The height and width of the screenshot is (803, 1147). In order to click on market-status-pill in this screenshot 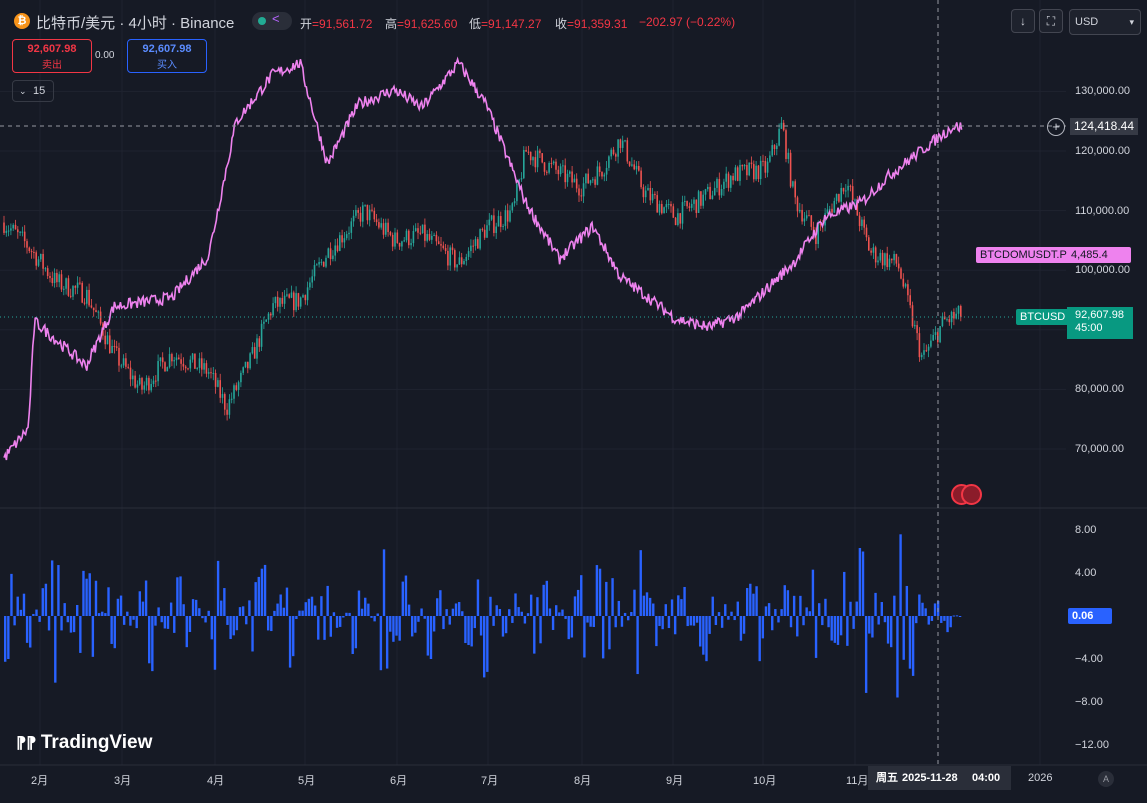, I will do `click(272, 21)`.